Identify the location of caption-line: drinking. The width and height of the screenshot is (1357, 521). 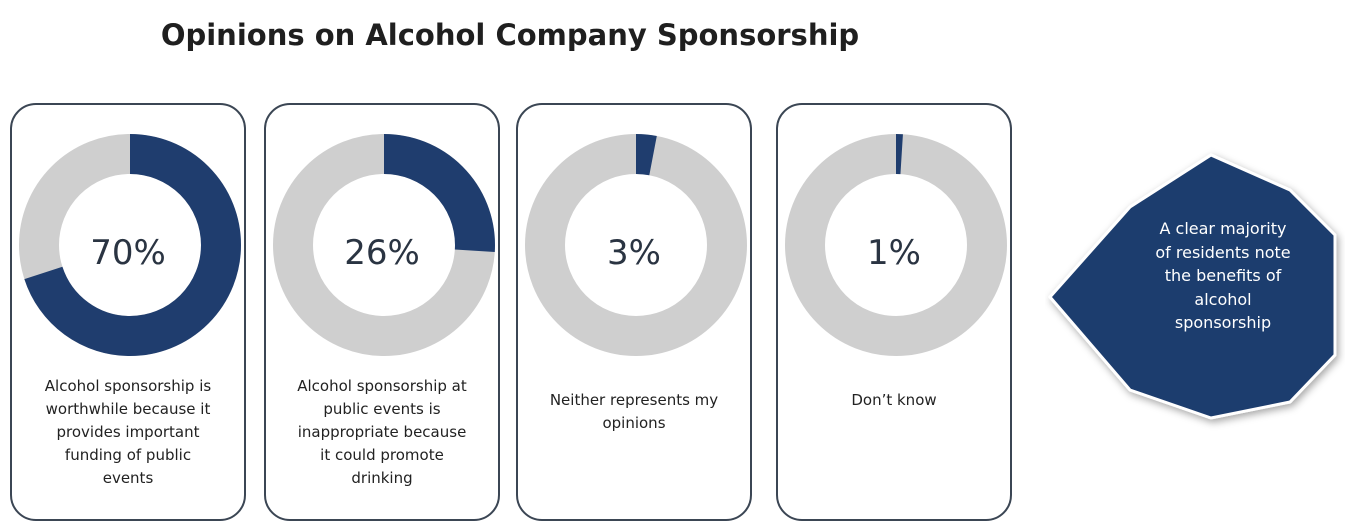
(382, 478).